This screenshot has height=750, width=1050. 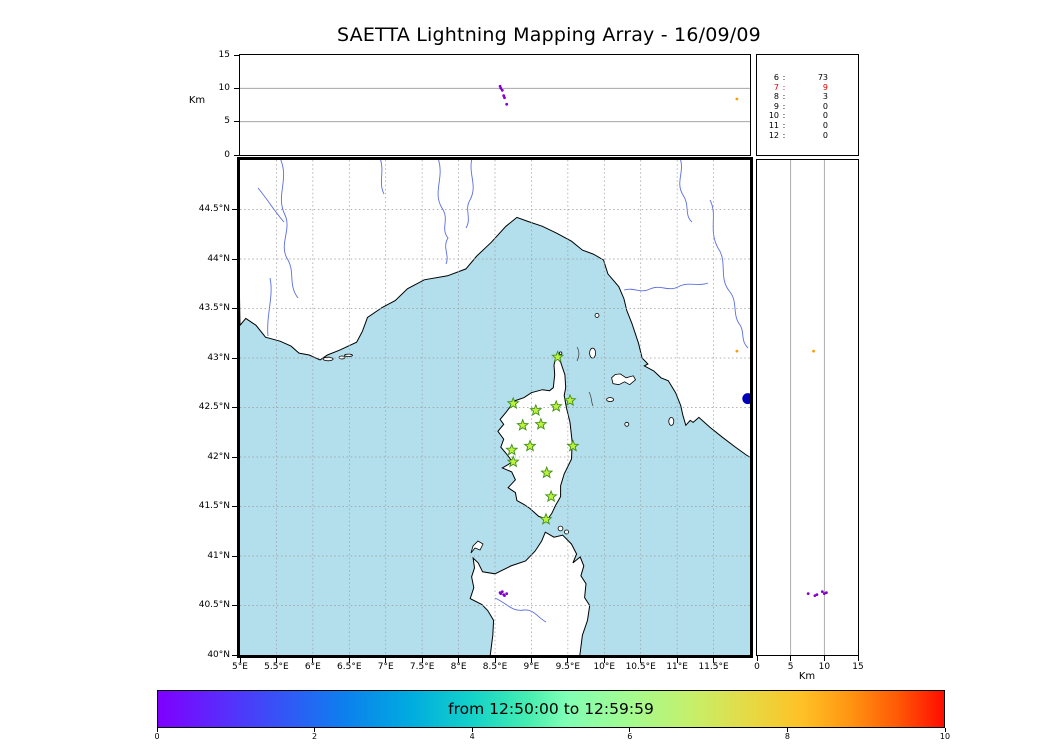 What do you see at coordinates (776, 77) in the screenshot?
I see `station-count-key: 6` at bounding box center [776, 77].